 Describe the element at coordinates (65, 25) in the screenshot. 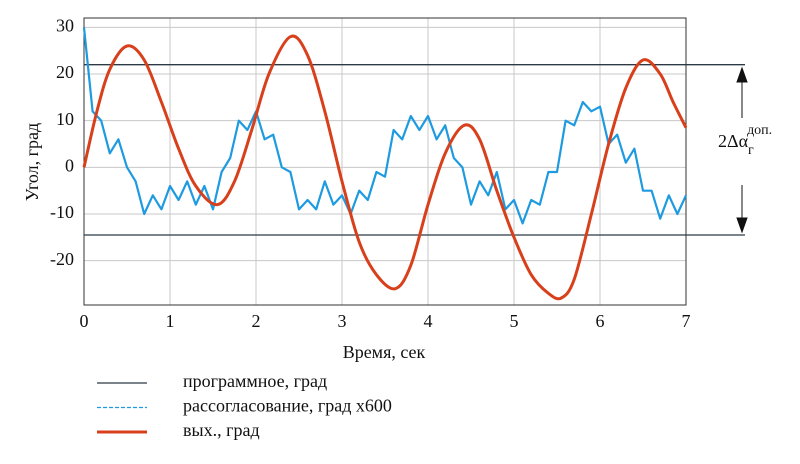

I see `y-tick-label: 30` at that location.